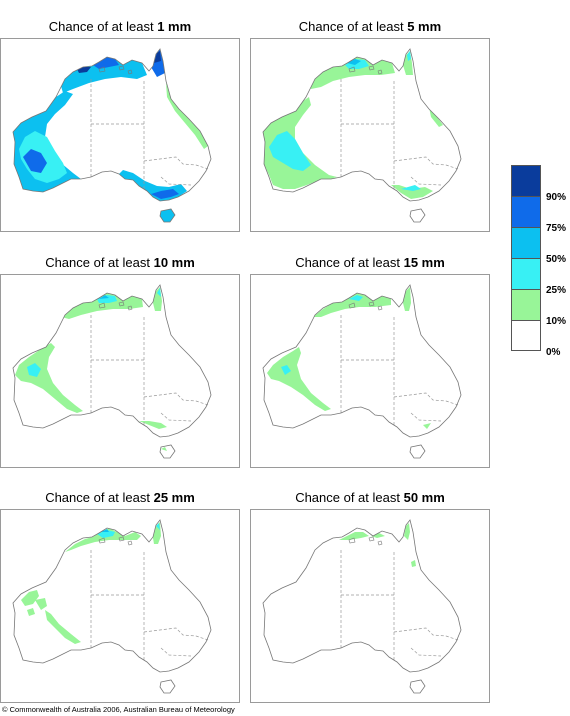  What do you see at coordinates (370, 26) in the screenshot?
I see `panel-title: Chance of at least 5 mm` at bounding box center [370, 26].